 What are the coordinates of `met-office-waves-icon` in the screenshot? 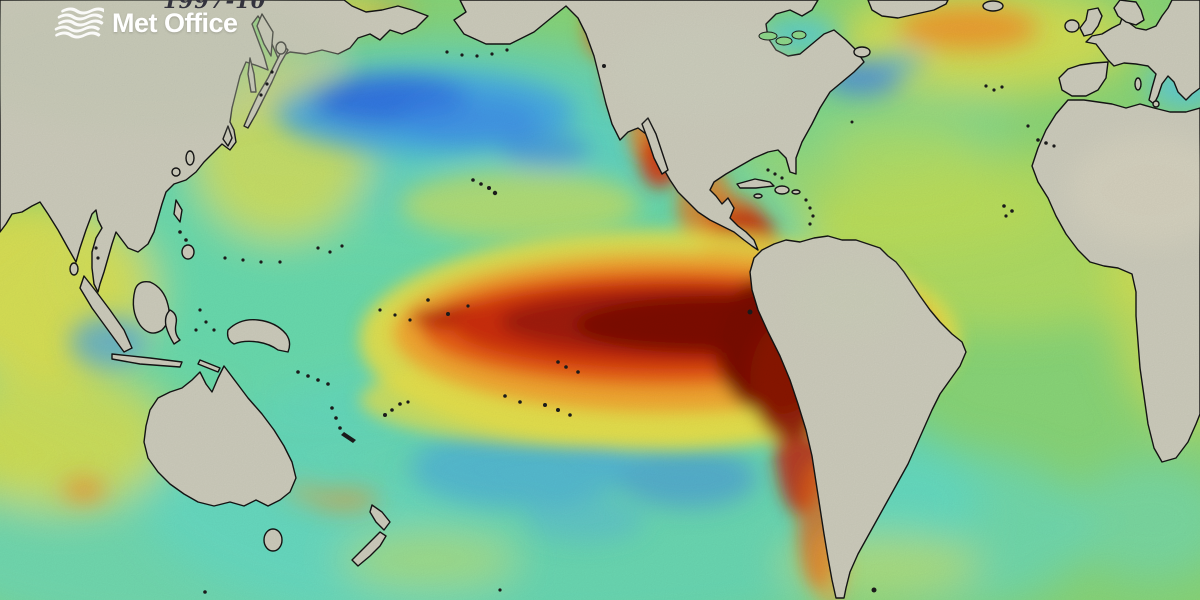 It's located at (79, 23).